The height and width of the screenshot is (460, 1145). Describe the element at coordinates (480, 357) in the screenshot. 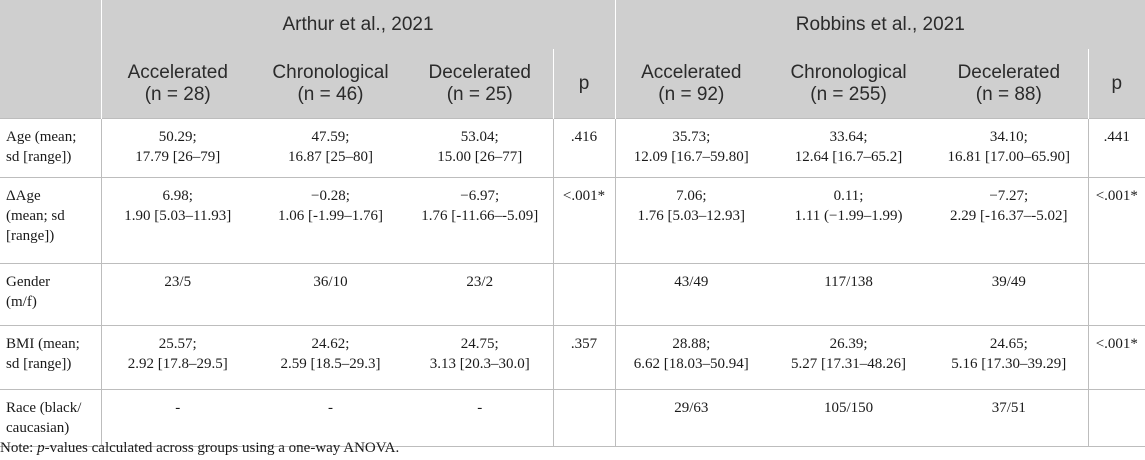

I see `table-cell: 24.75; 3.13 [20.3–30.0]` at that location.